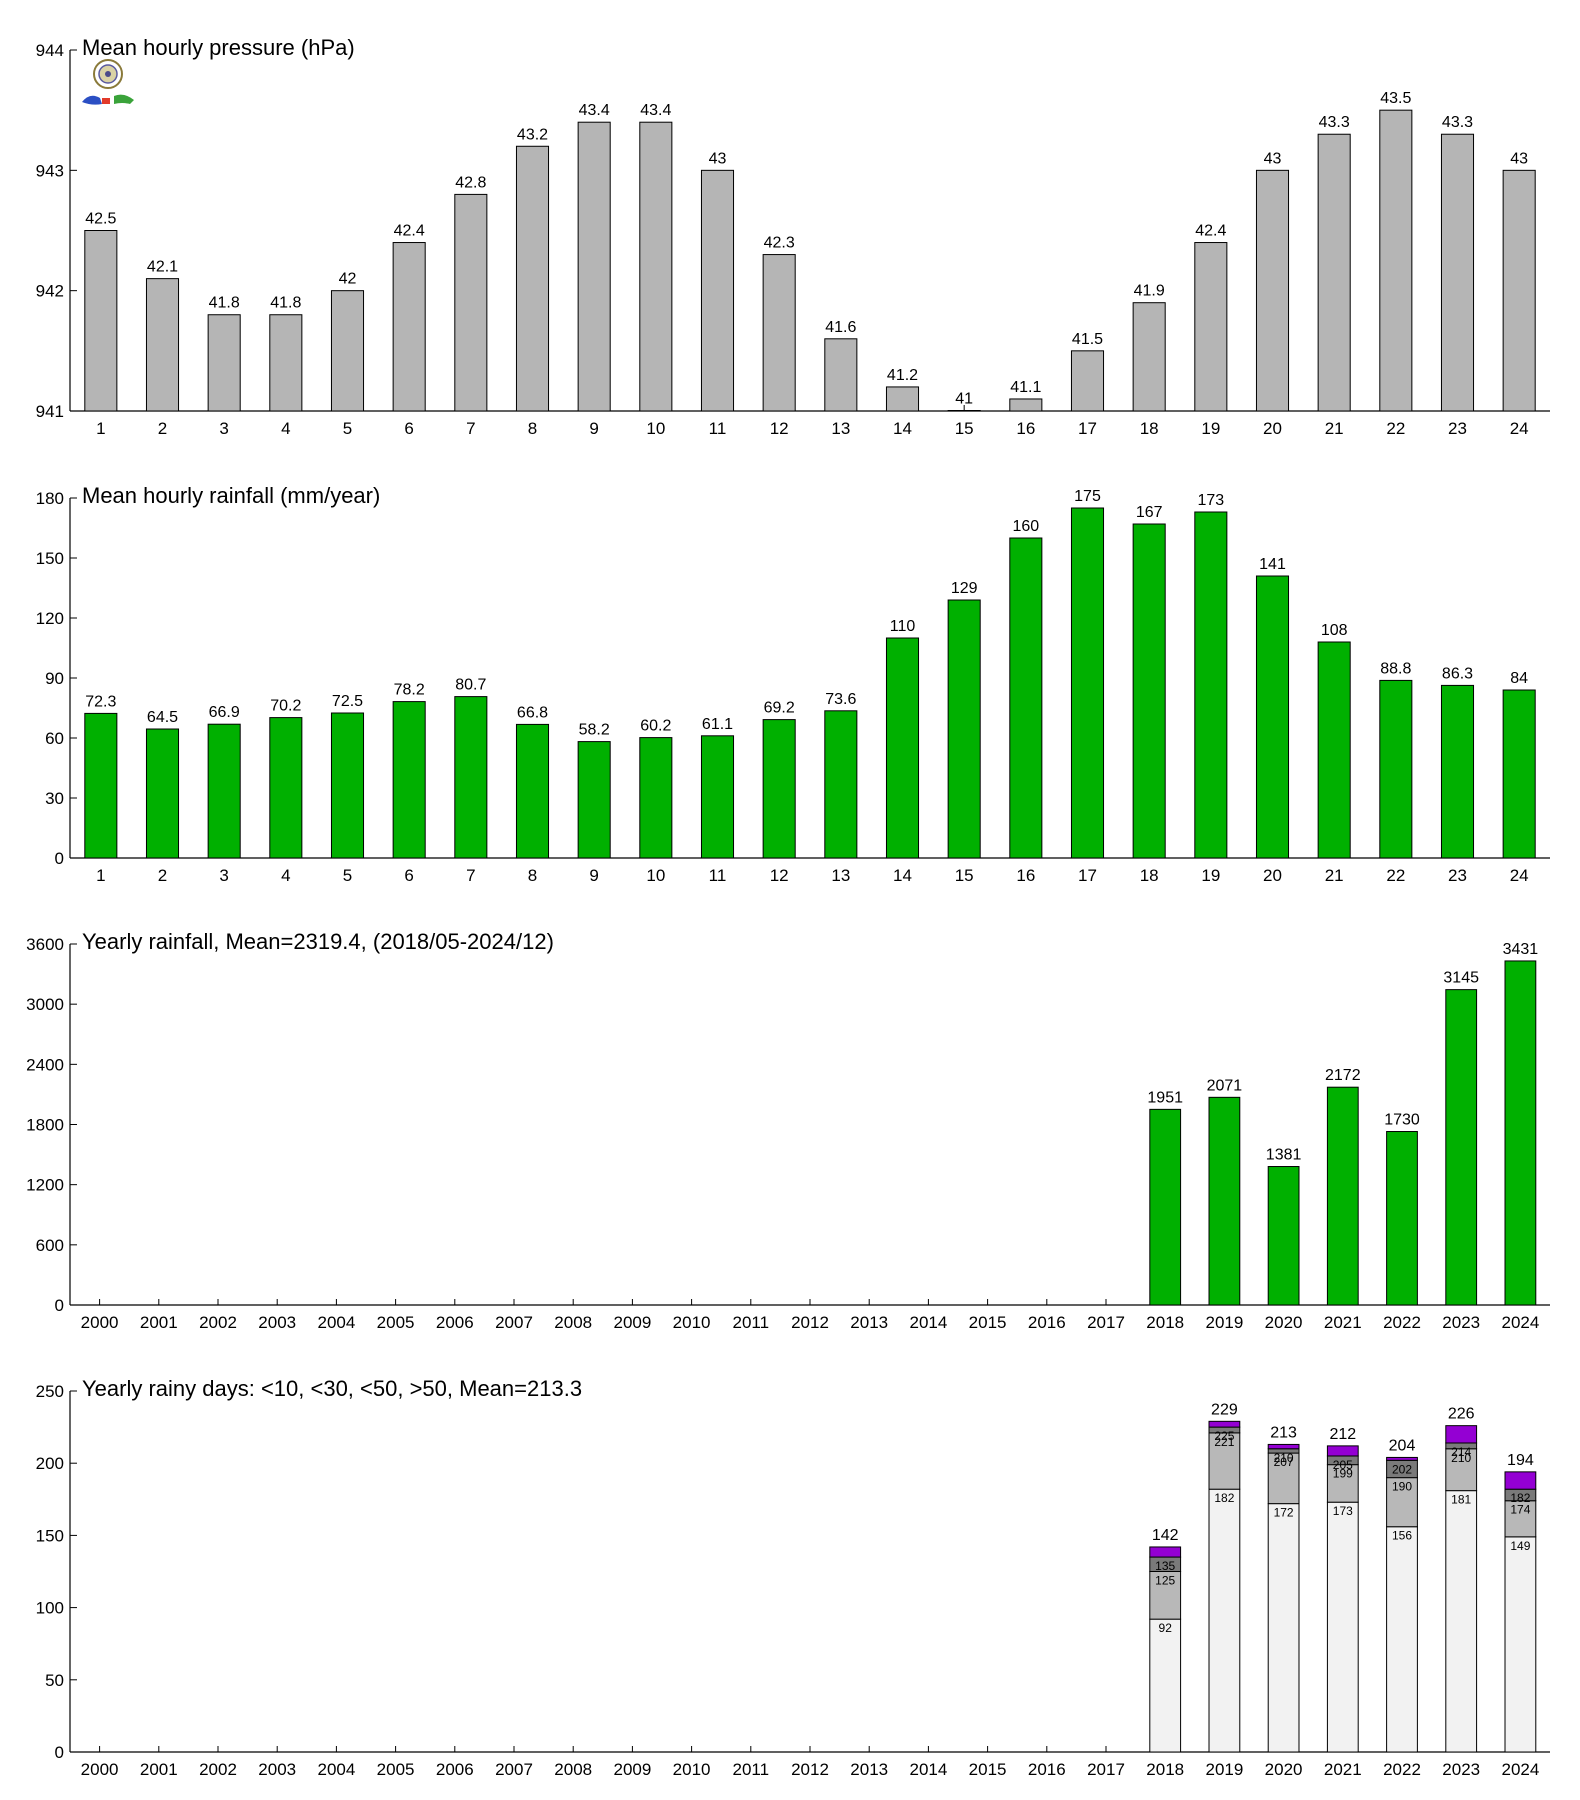 The height and width of the screenshot is (1800, 1580). What do you see at coordinates (1047, 1322) in the screenshot?
I see `x-tick-label: 2016` at bounding box center [1047, 1322].